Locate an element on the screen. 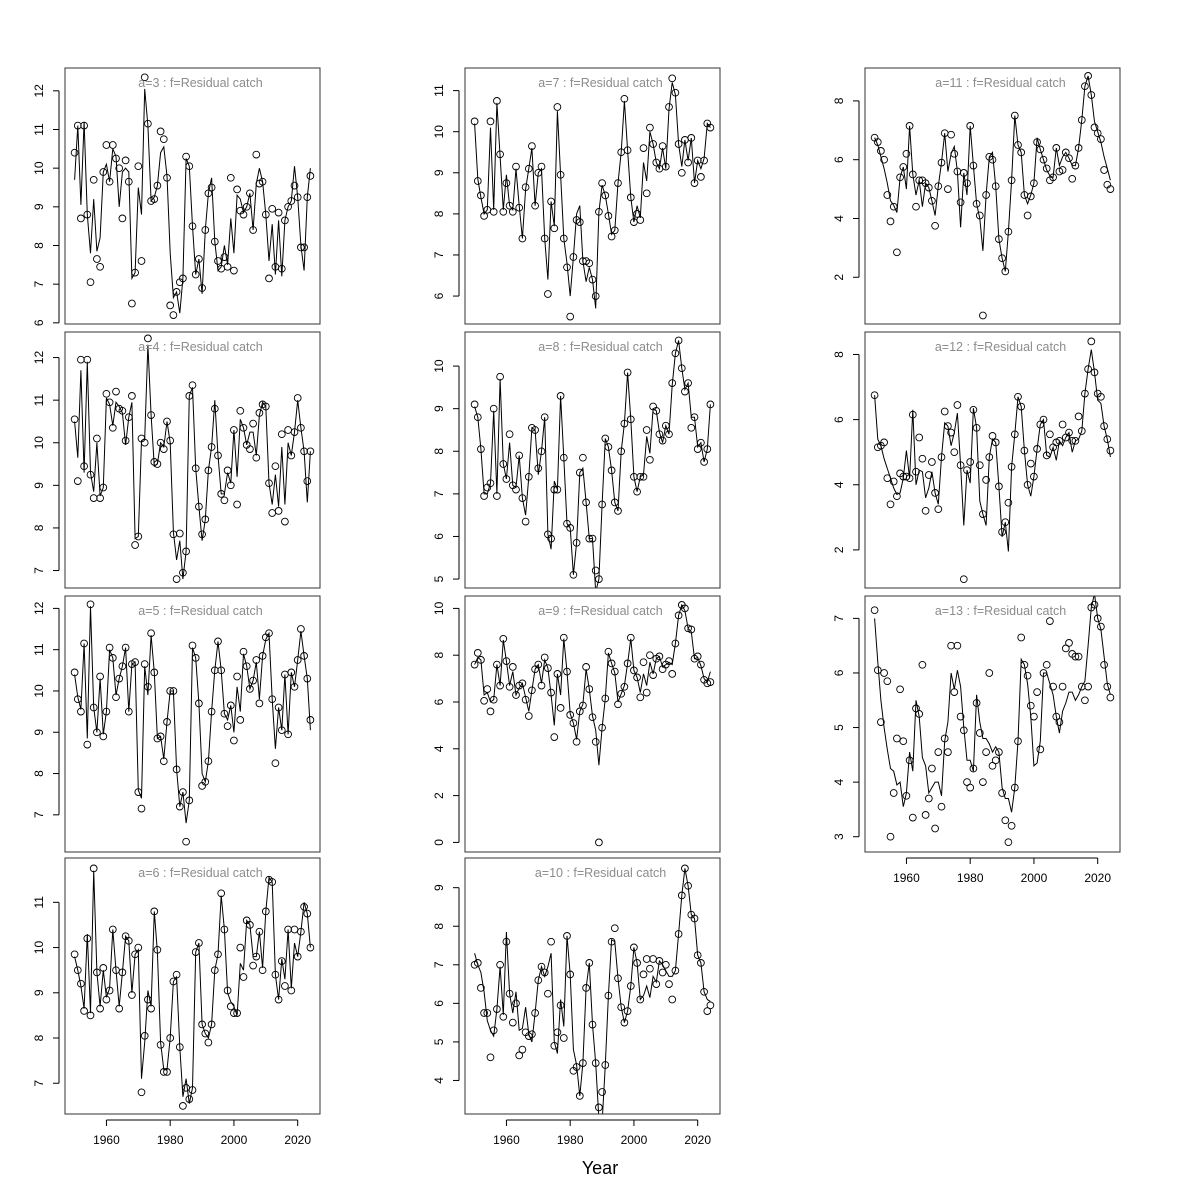 Image resolution: width=1200 pixels, height=1200 pixels. y-tick-label: 8 is located at coordinates (39, 527).